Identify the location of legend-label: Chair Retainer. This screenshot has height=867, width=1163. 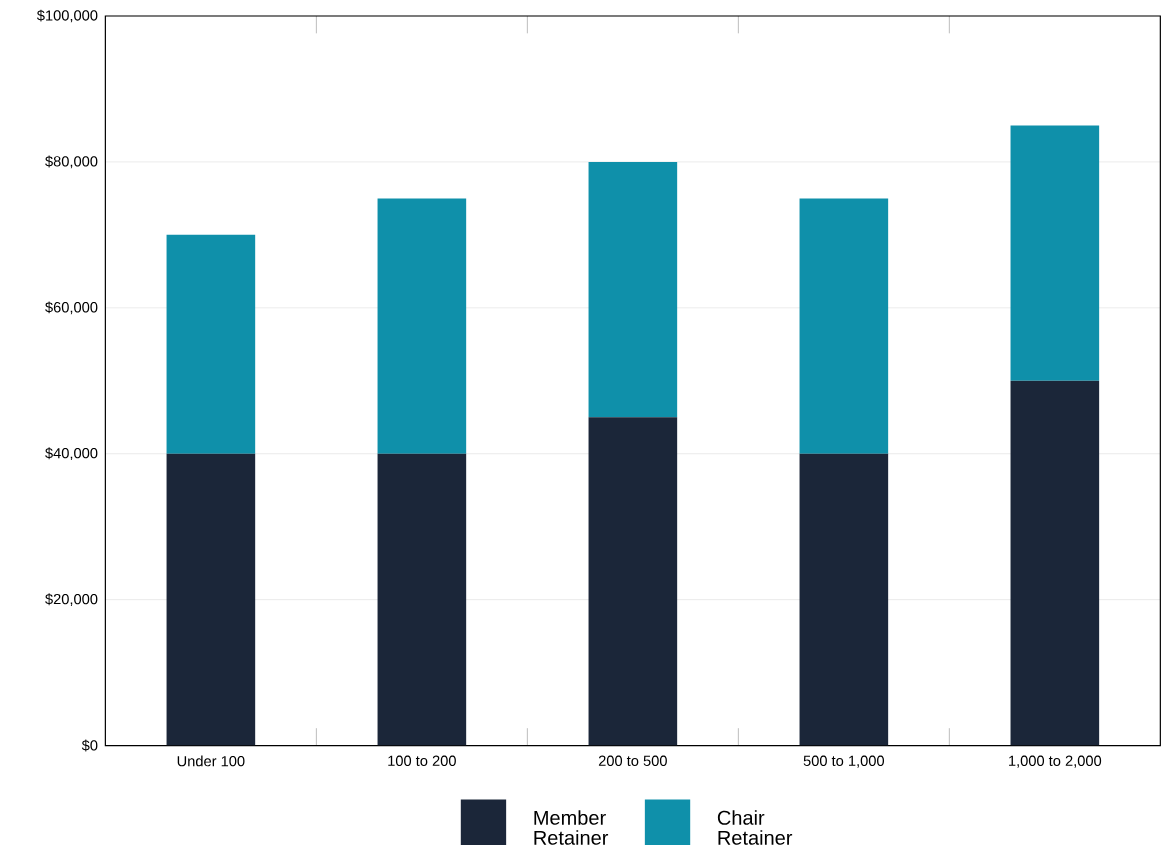
(755, 827).